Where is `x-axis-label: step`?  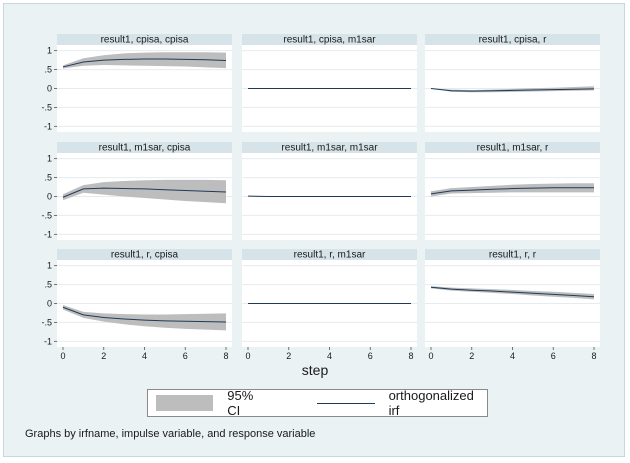 x-axis-label: step is located at coordinates (315, 370).